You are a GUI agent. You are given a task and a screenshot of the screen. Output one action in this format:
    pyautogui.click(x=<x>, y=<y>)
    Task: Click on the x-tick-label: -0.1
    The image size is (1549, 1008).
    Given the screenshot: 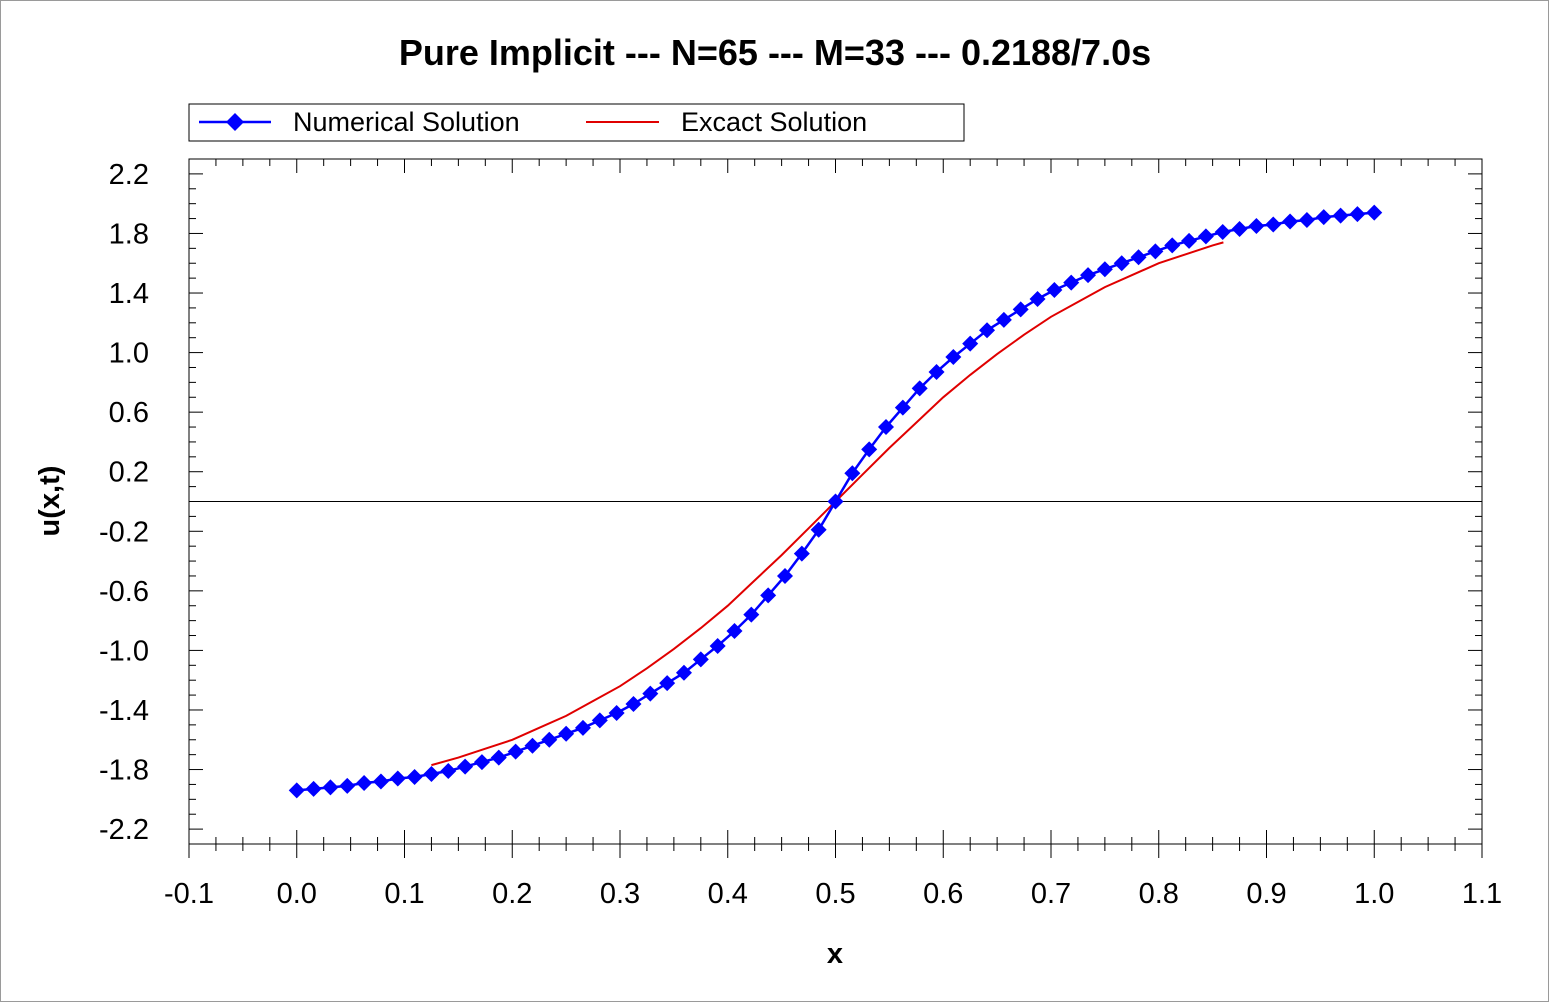 What is the action you would take?
    pyautogui.click(x=189, y=894)
    